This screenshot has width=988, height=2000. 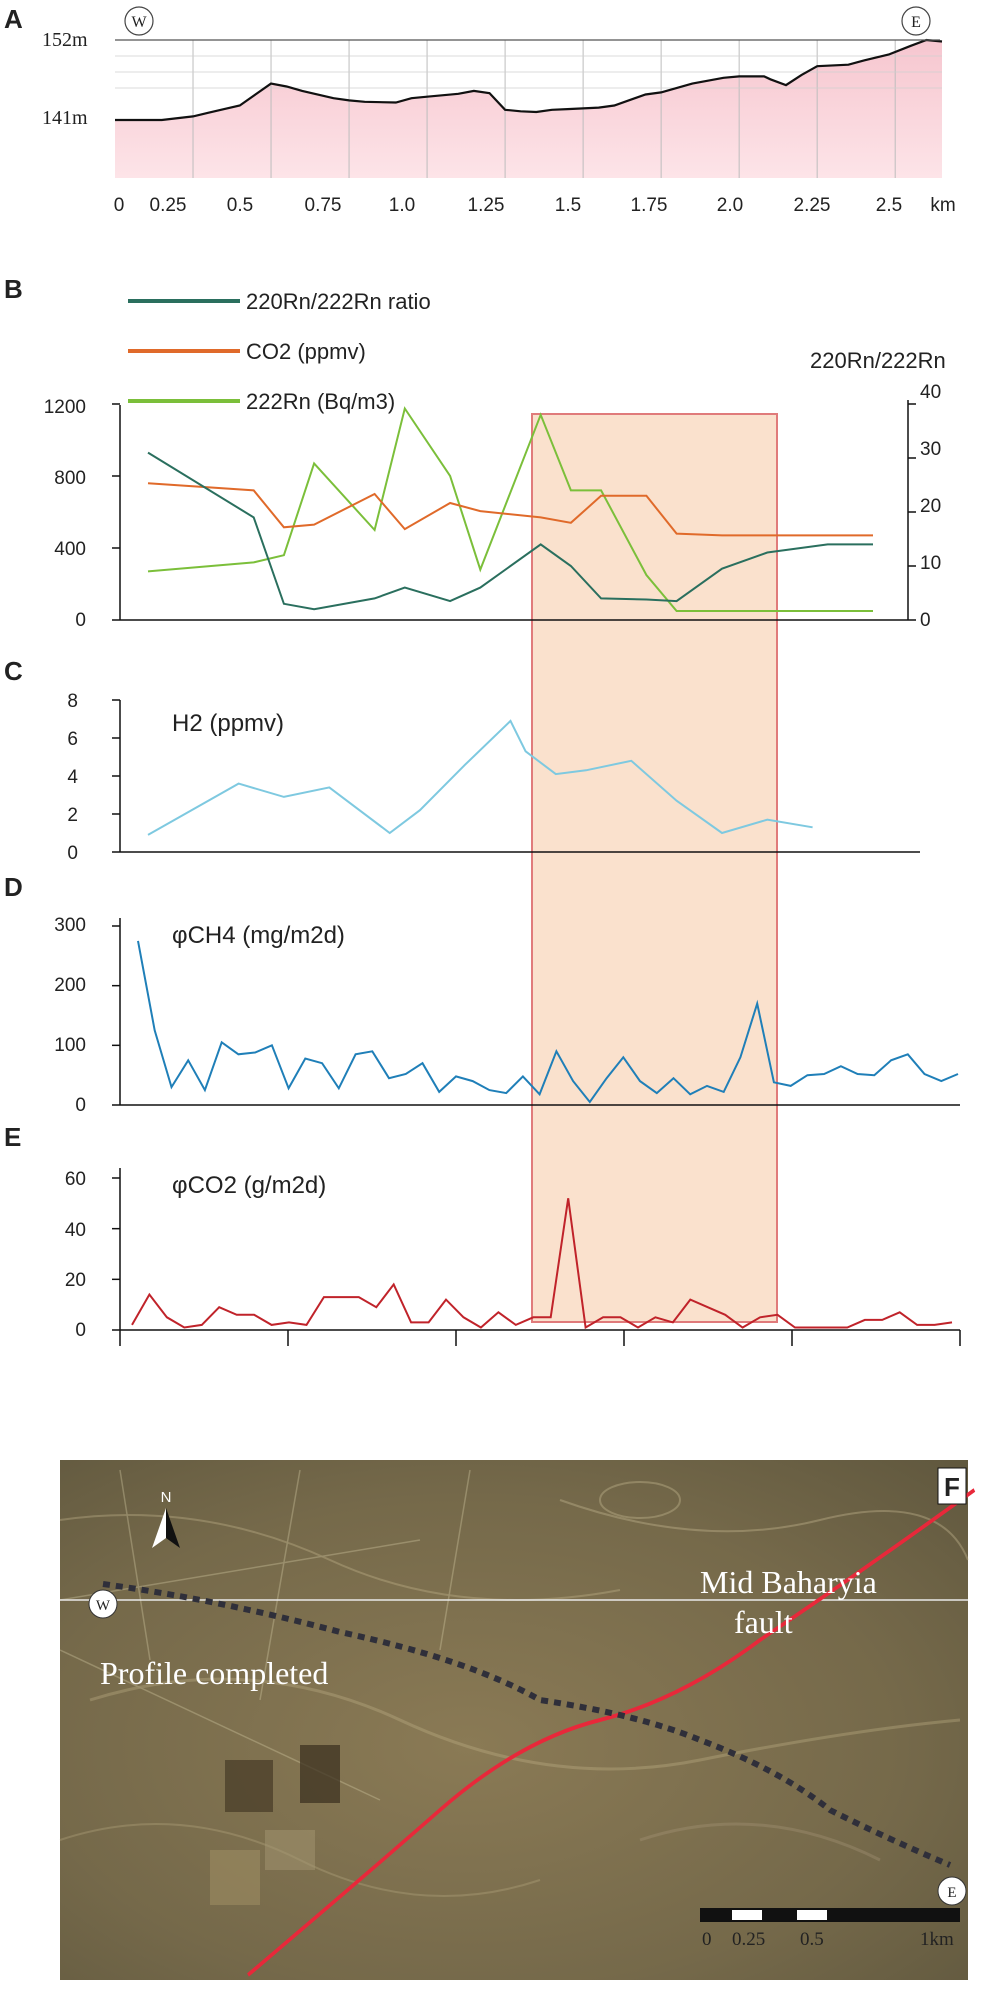 What do you see at coordinates (747, 1915) in the screenshot?
I see `scale-bar-segment` at bounding box center [747, 1915].